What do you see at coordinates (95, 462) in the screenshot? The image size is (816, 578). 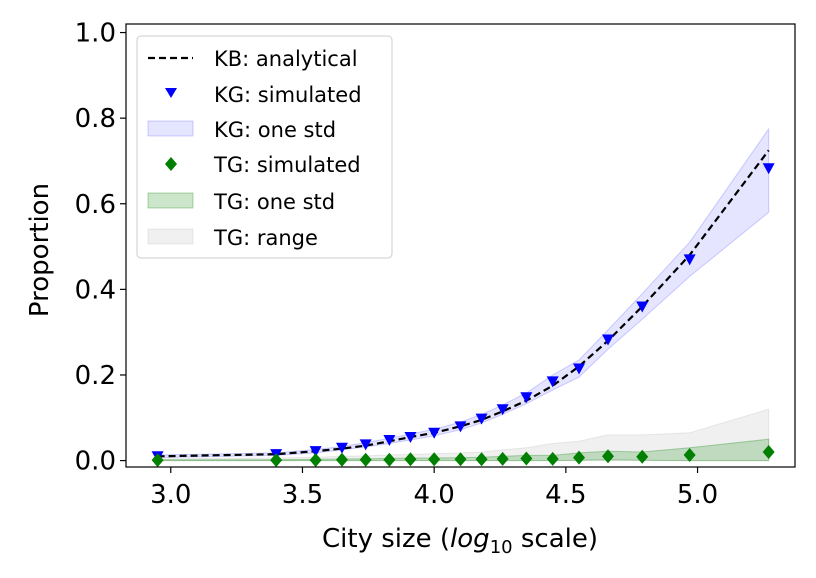 I see `y-tick-label: 0.0` at bounding box center [95, 462].